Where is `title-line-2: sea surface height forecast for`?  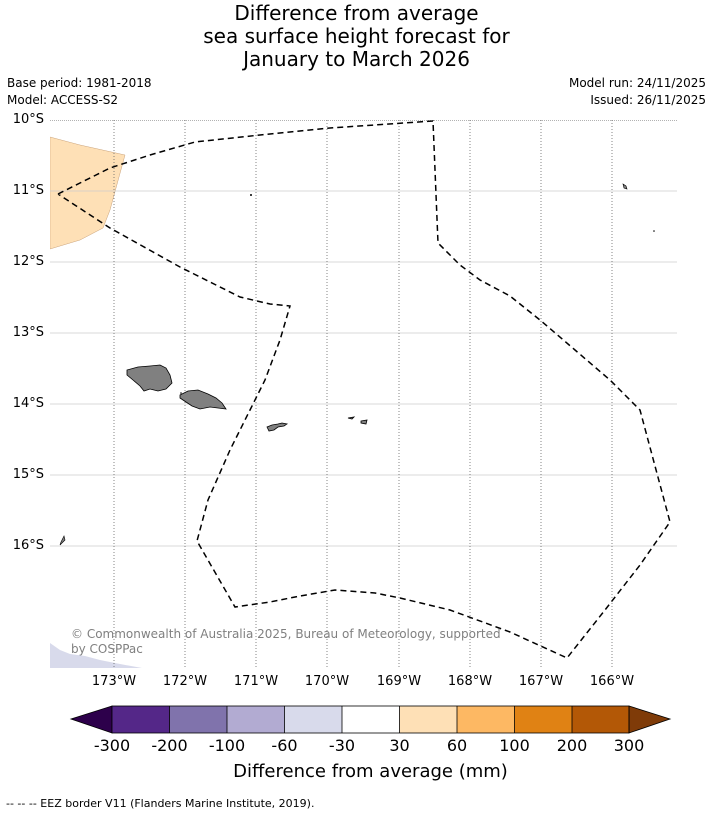
title-line-2: sea surface height forecast for is located at coordinates (356, 36).